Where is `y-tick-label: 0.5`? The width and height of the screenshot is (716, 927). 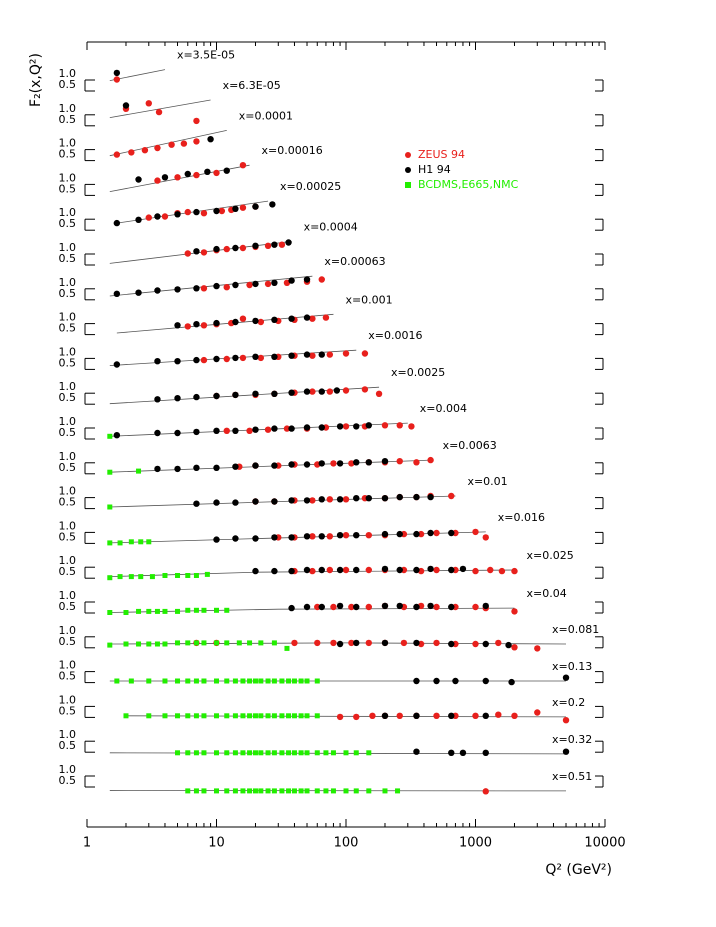 y-tick-label: 0.5 is located at coordinates (68, 188).